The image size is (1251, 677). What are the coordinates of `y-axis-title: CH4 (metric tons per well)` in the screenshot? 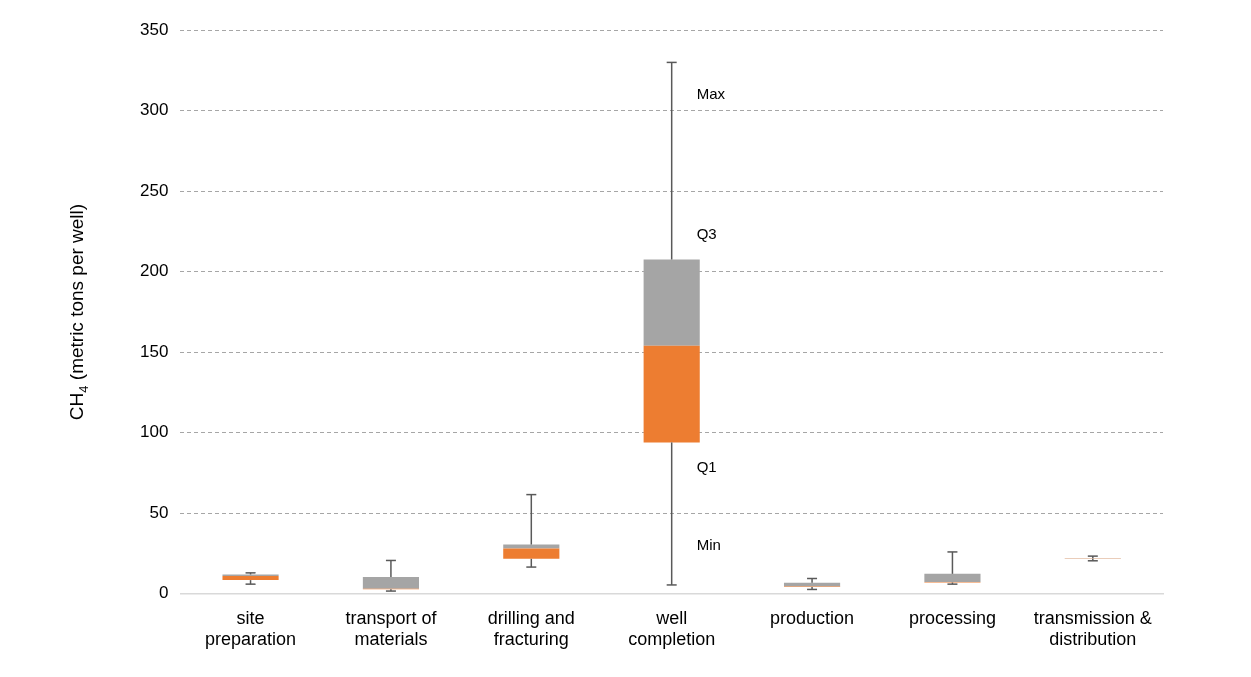 It's located at (78, 312).